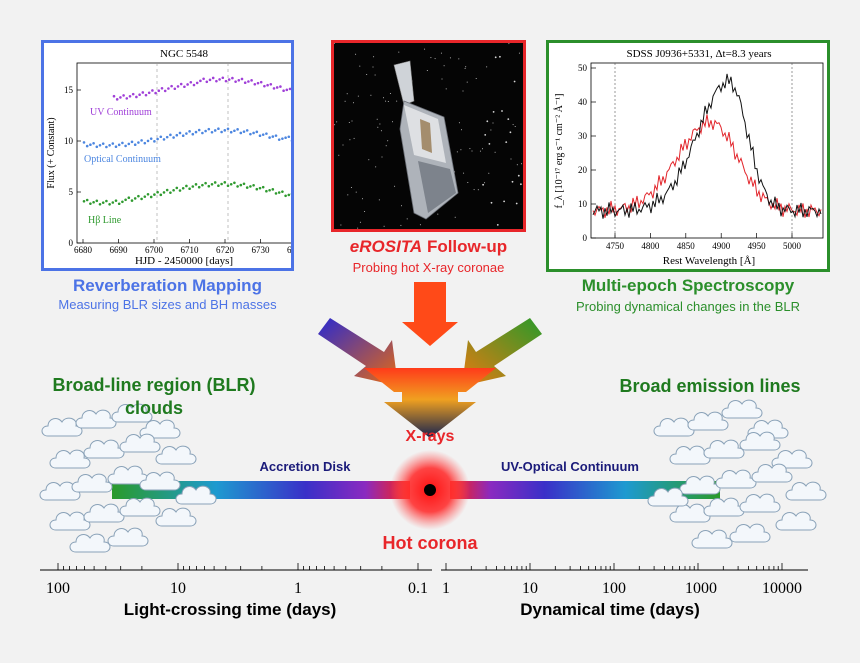 This screenshot has width=860, height=663. Describe the element at coordinates (428, 267) in the screenshot. I see `erosita-subtitle: Probing hot X-ray coronae` at that location.